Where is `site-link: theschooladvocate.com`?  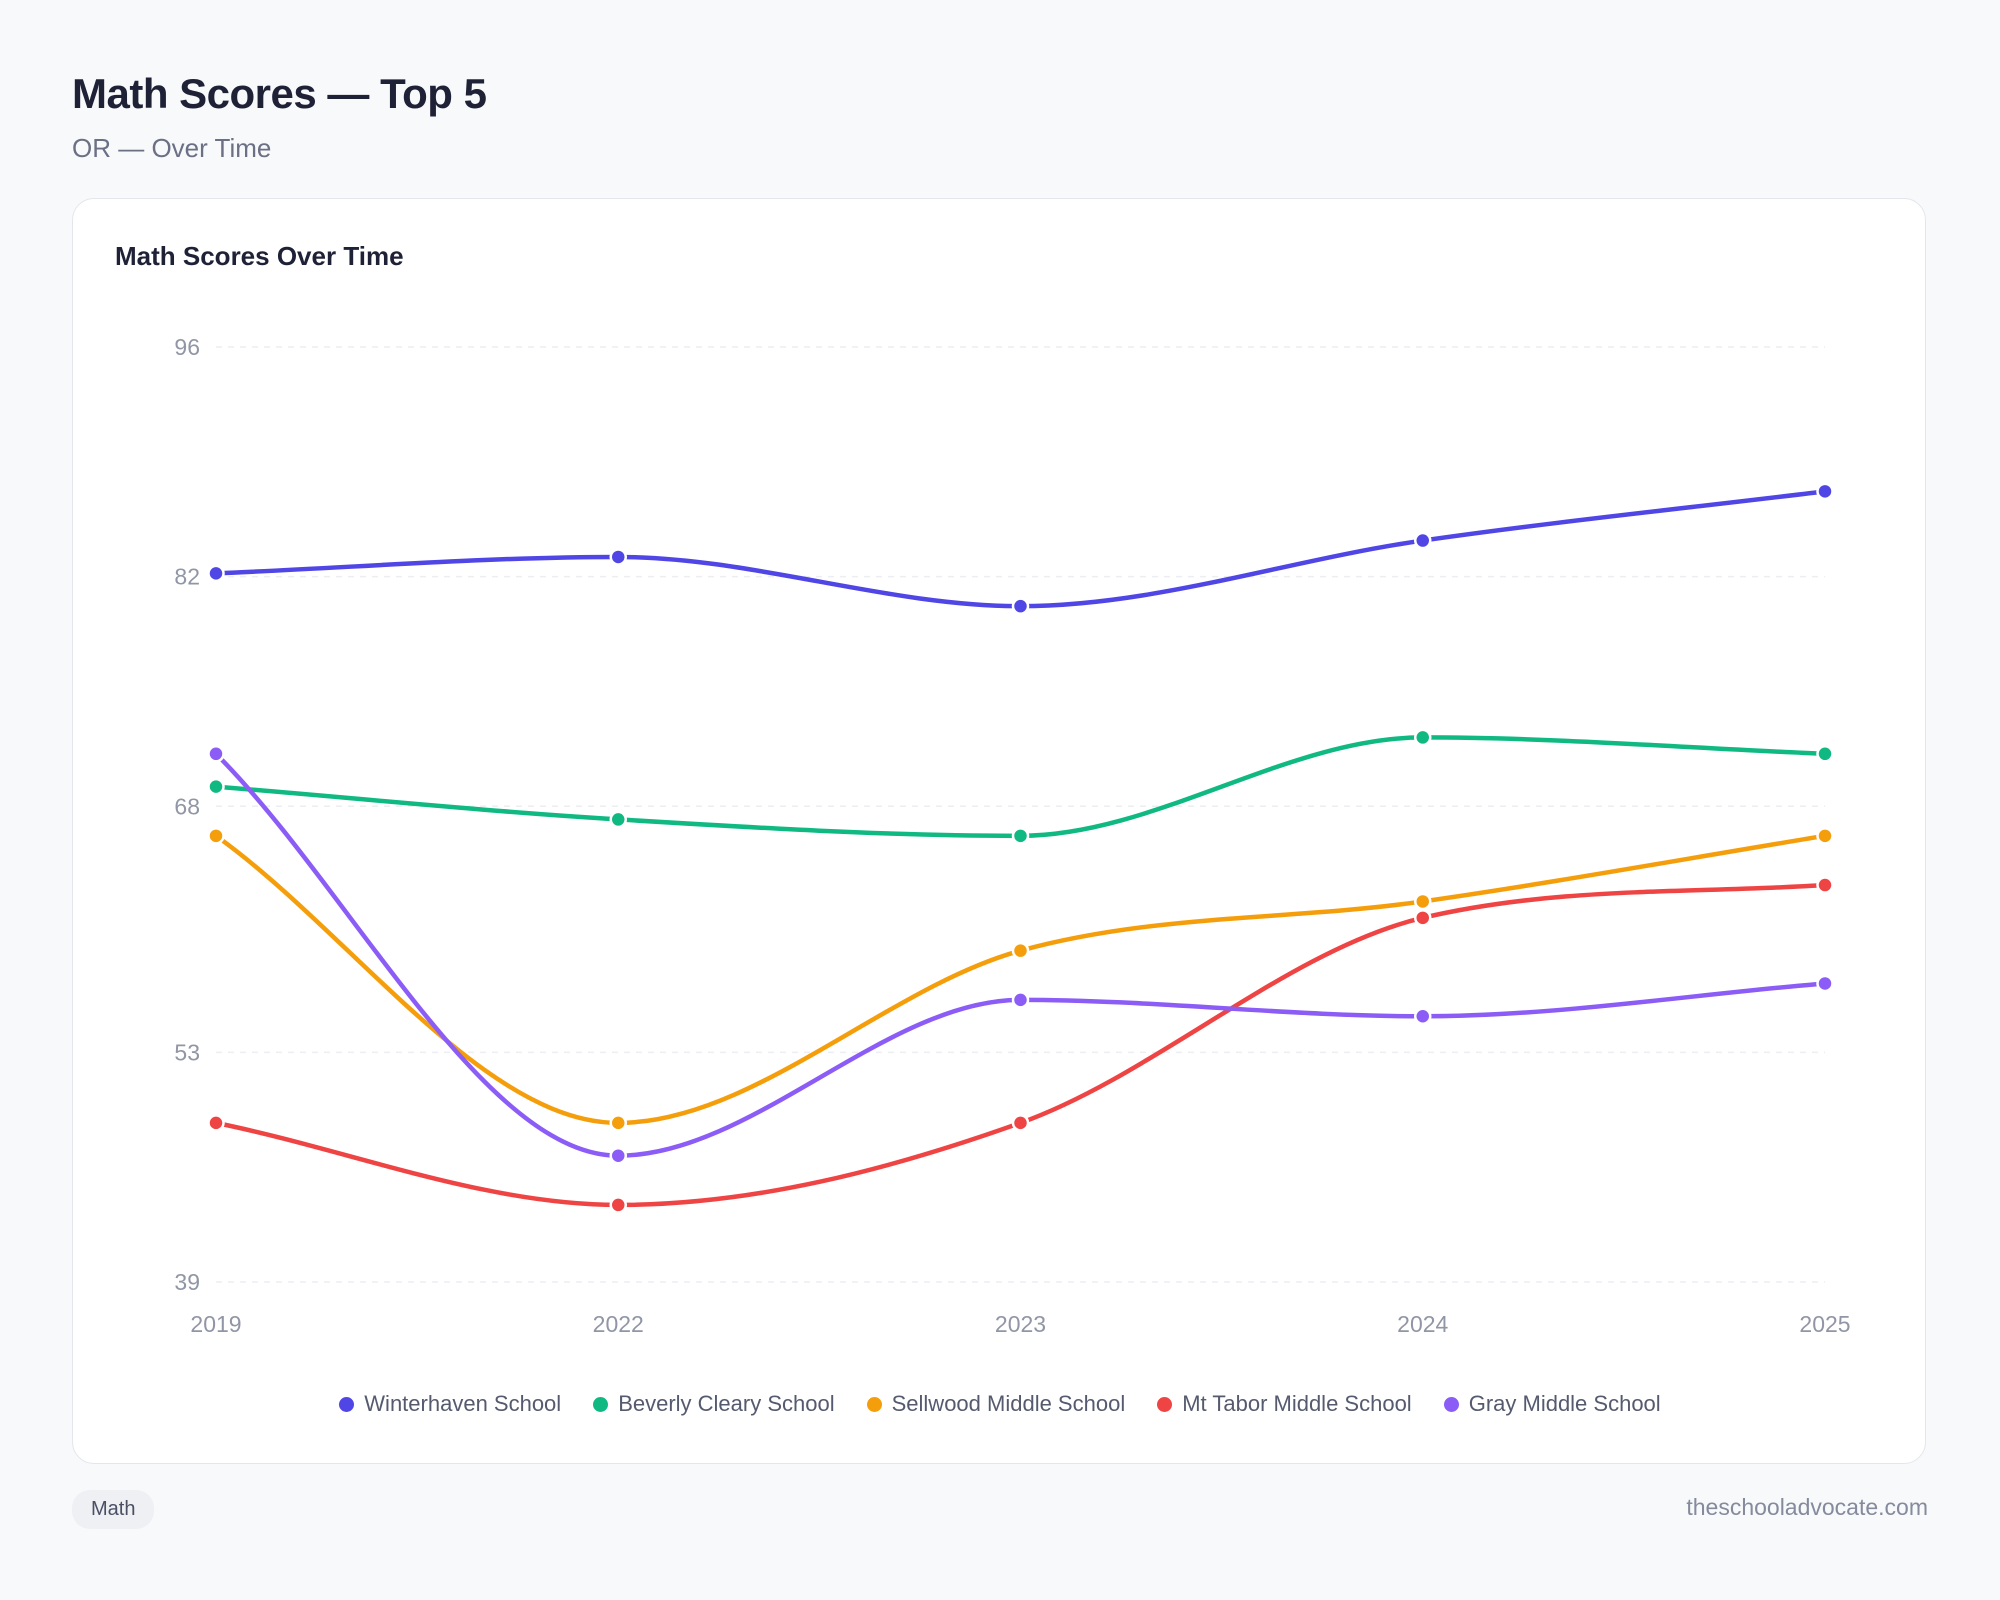
site-link: theschooladvocate.com is located at coordinates (1807, 1507).